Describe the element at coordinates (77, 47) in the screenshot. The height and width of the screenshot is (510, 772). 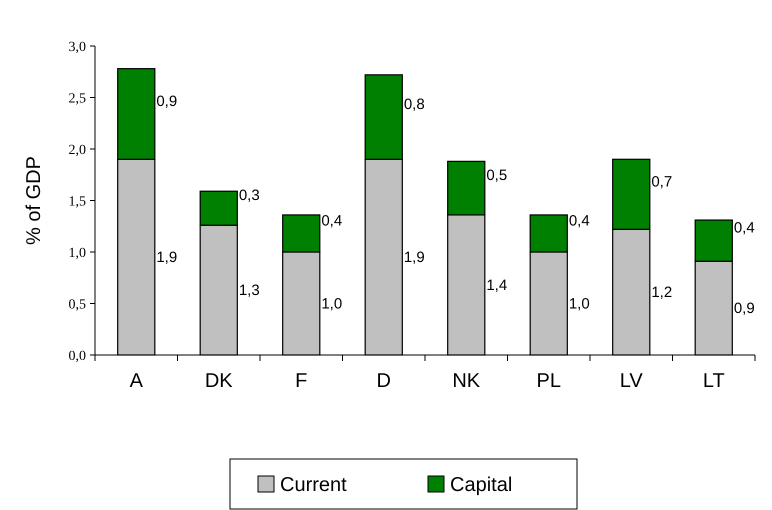
I see `y-tick-label: 3,0` at that location.